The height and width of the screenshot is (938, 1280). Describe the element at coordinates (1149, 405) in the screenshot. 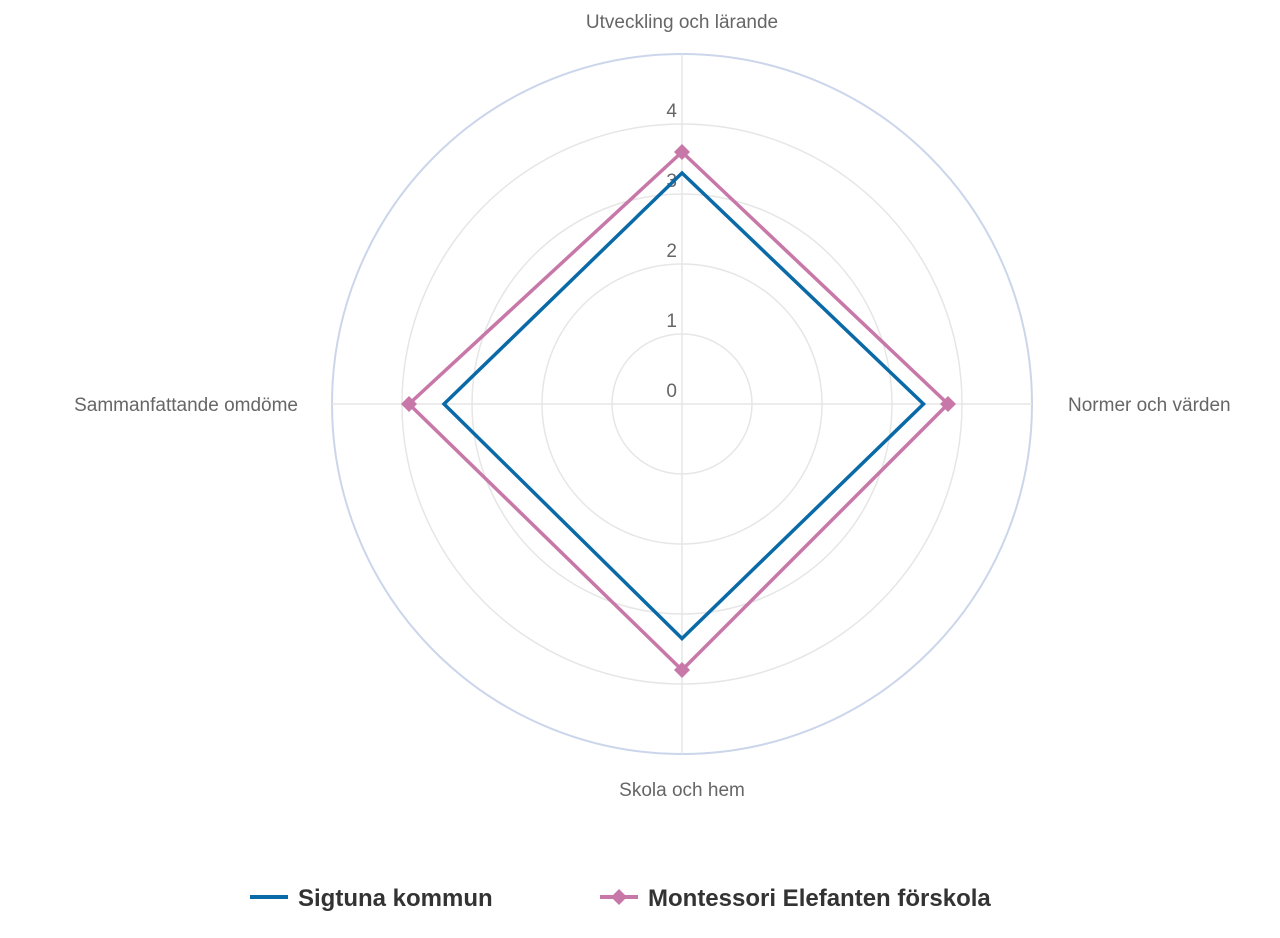

I see `category-label: Normer och värden` at that location.